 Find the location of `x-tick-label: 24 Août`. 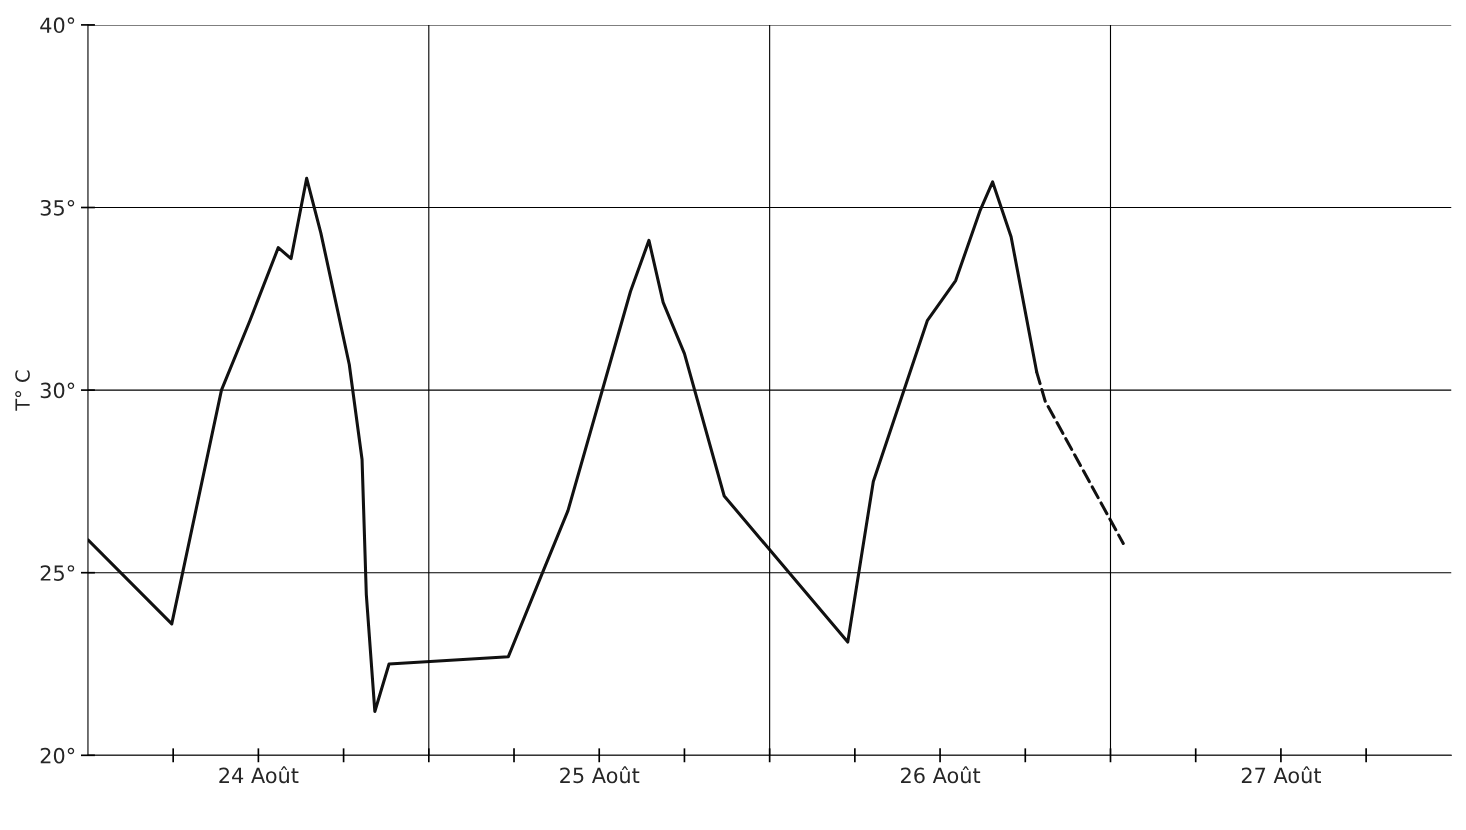

x-tick-label: 24 Août is located at coordinates (259, 775).